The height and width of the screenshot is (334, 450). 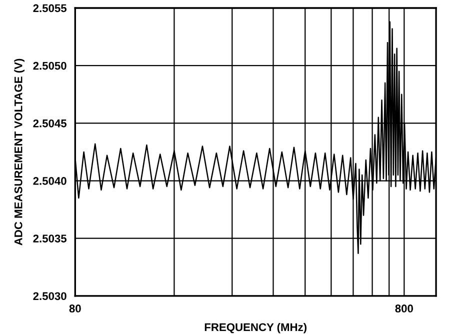 What do you see at coordinates (19, 152) in the screenshot?
I see `y-axis-title: ADC MEASUREMENT VOLTAGE (V)` at bounding box center [19, 152].